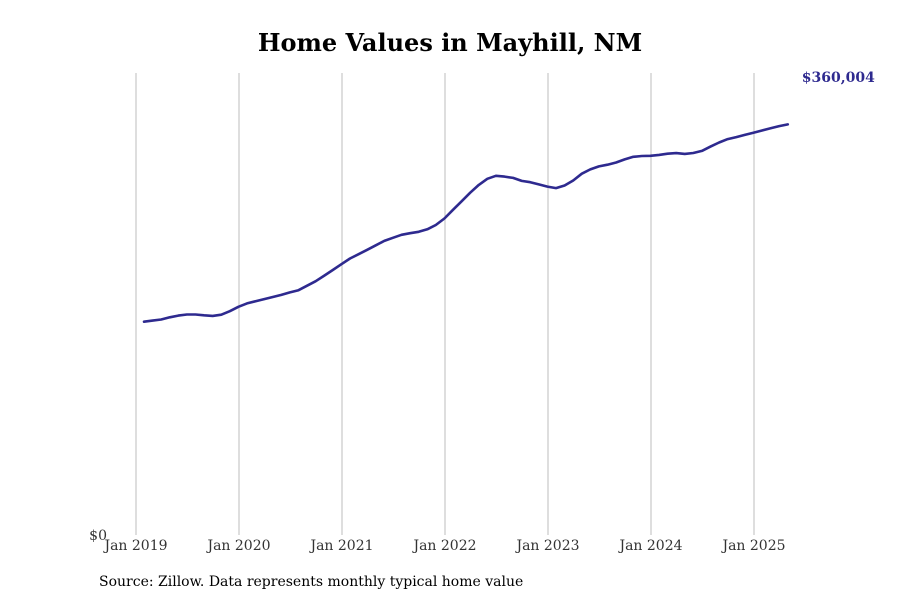 Image resolution: width=900 pixels, height=600 pixels. I want to click on annotation-layer: $360,004, so click(838, 78).